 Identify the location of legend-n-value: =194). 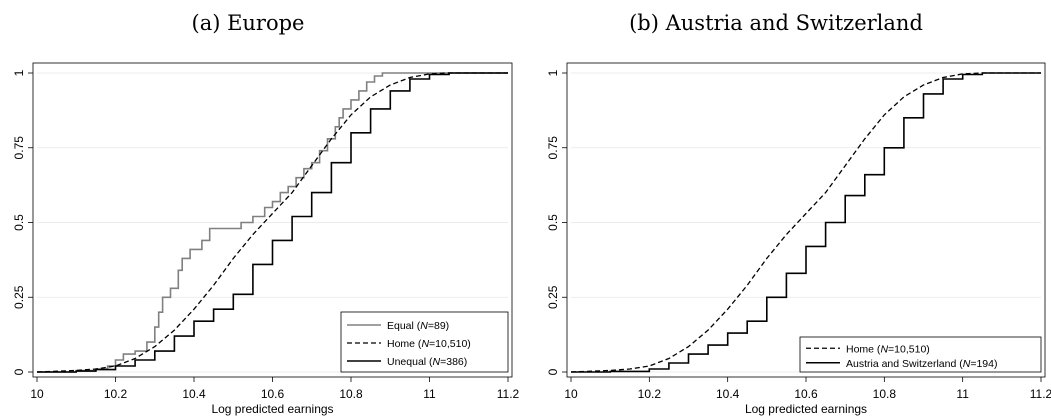
(983, 364).